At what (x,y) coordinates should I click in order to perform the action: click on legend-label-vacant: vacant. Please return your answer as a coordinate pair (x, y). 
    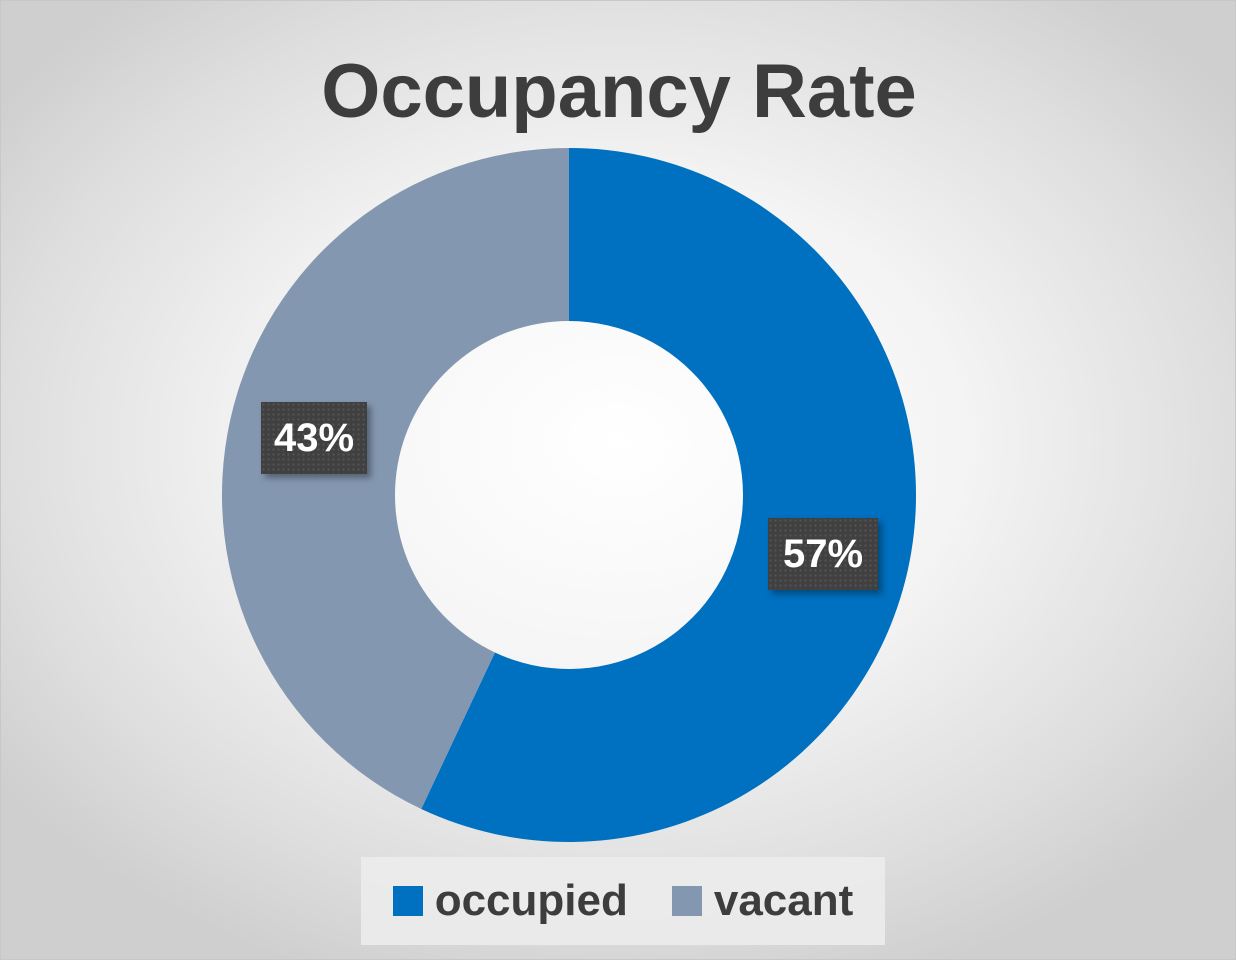
    Looking at the image, I should click on (783, 900).